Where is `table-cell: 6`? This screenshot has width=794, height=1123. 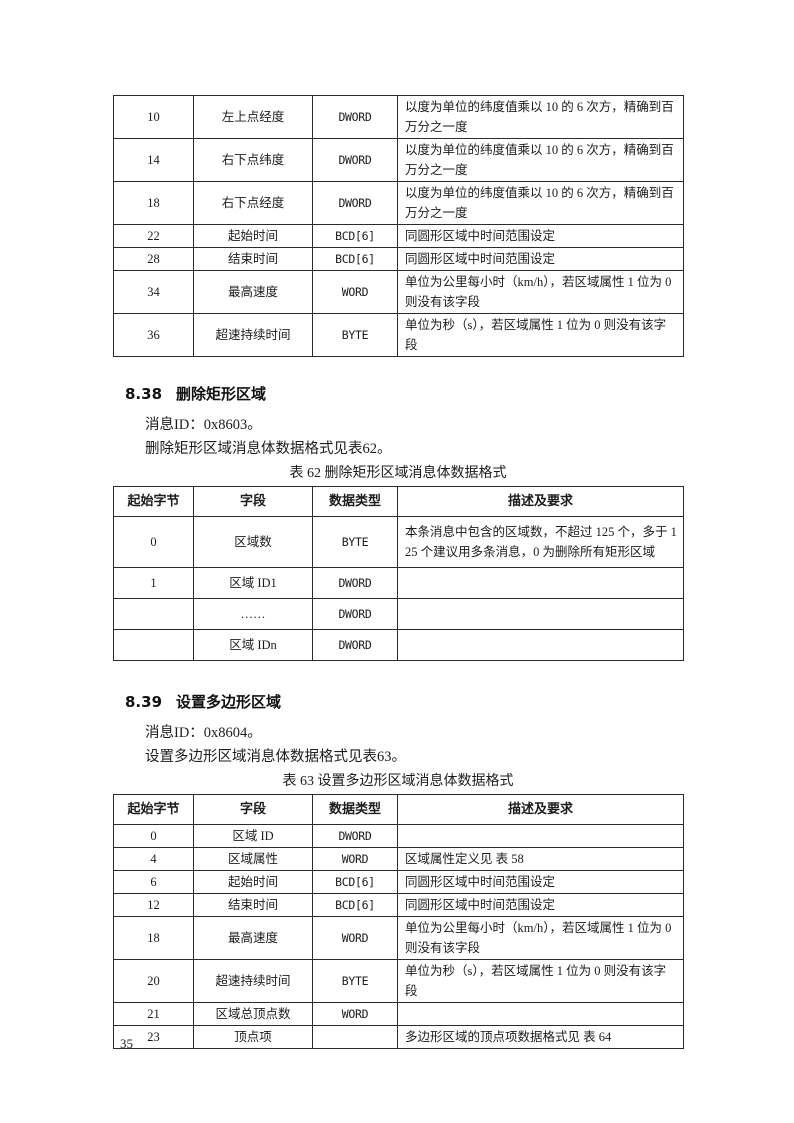 table-cell: 6 is located at coordinates (153, 882).